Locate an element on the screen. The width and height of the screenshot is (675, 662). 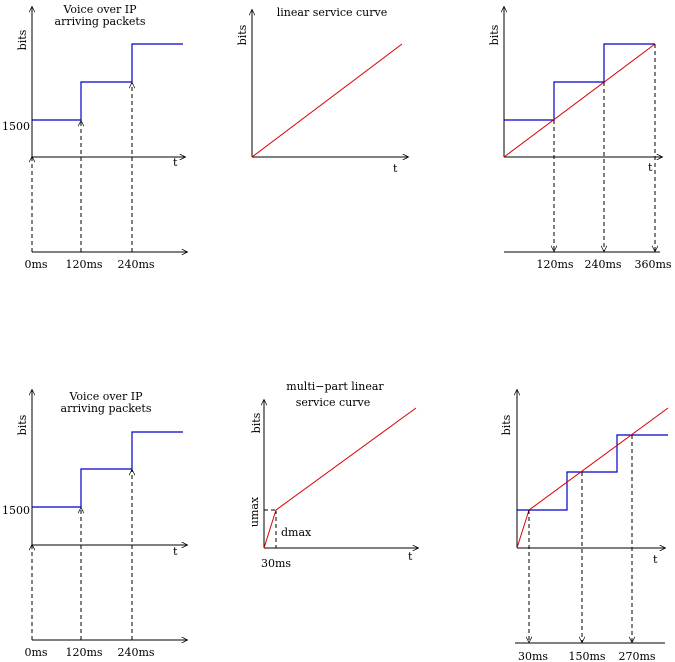
timeline-tick-1: 30ms is located at coordinates (533, 656).